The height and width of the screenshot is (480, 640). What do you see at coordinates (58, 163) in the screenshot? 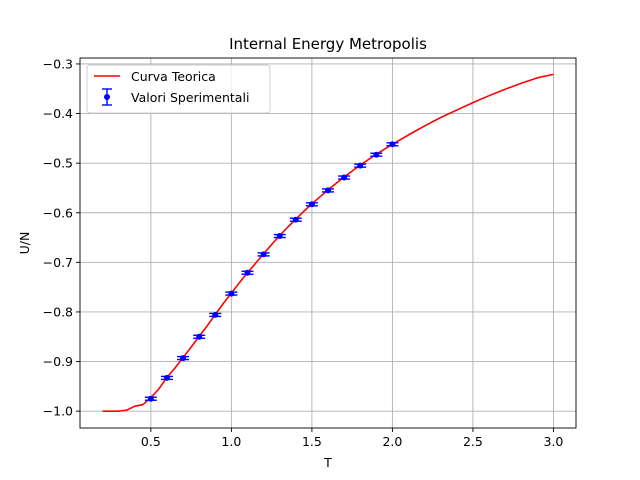
I see `y-tick-label: −0.5` at bounding box center [58, 163].